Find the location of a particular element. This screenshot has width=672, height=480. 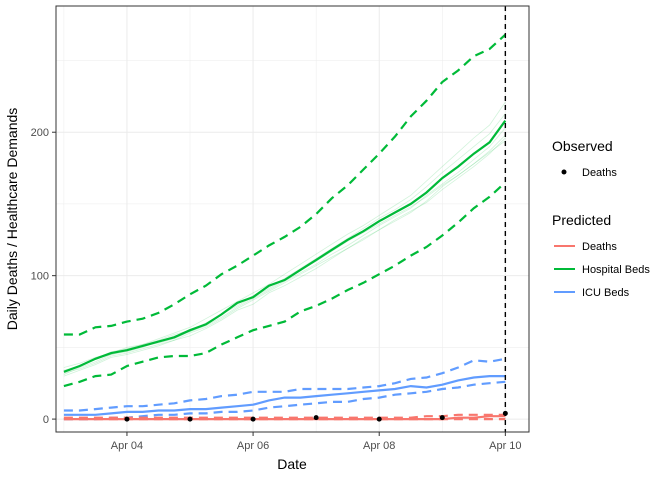

legend-label-observed-deaths: Deaths is located at coordinates (599, 173).